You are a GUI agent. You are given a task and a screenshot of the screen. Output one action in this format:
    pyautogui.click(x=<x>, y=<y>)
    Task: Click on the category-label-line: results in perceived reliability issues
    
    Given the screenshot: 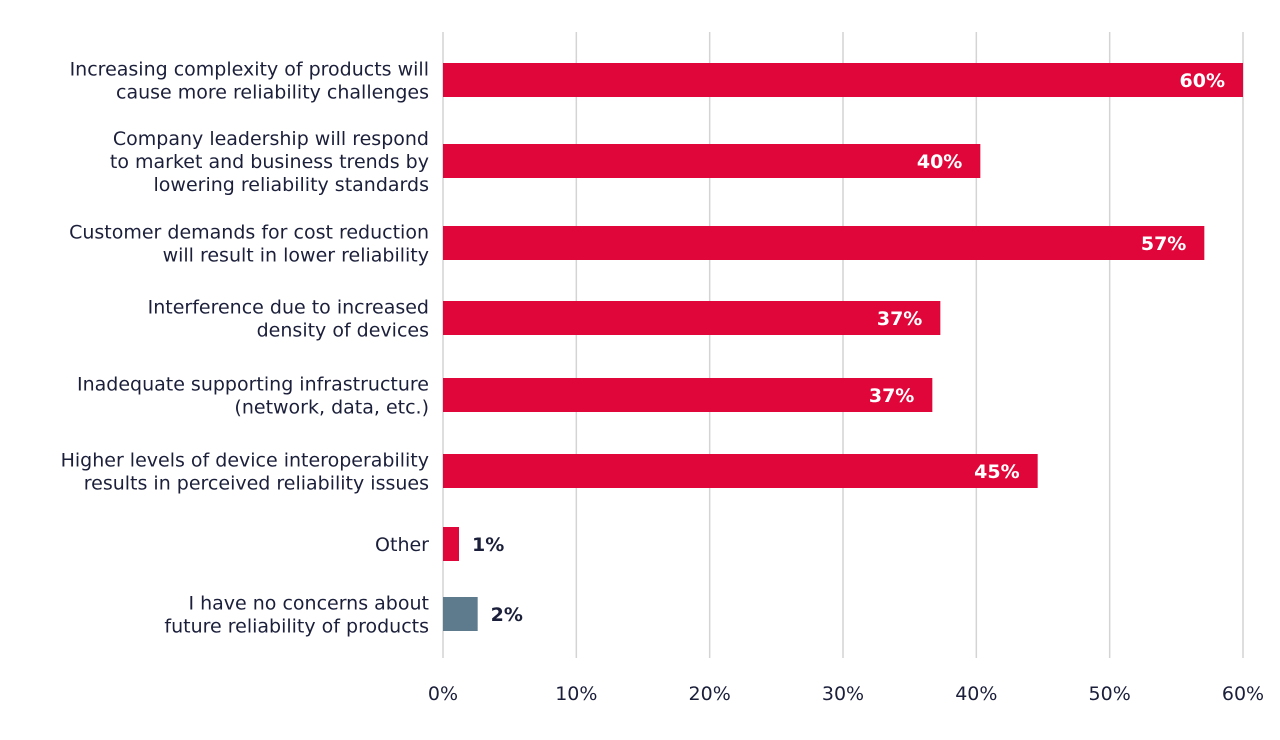 What is the action you would take?
    pyautogui.click(x=256, y=484)
    